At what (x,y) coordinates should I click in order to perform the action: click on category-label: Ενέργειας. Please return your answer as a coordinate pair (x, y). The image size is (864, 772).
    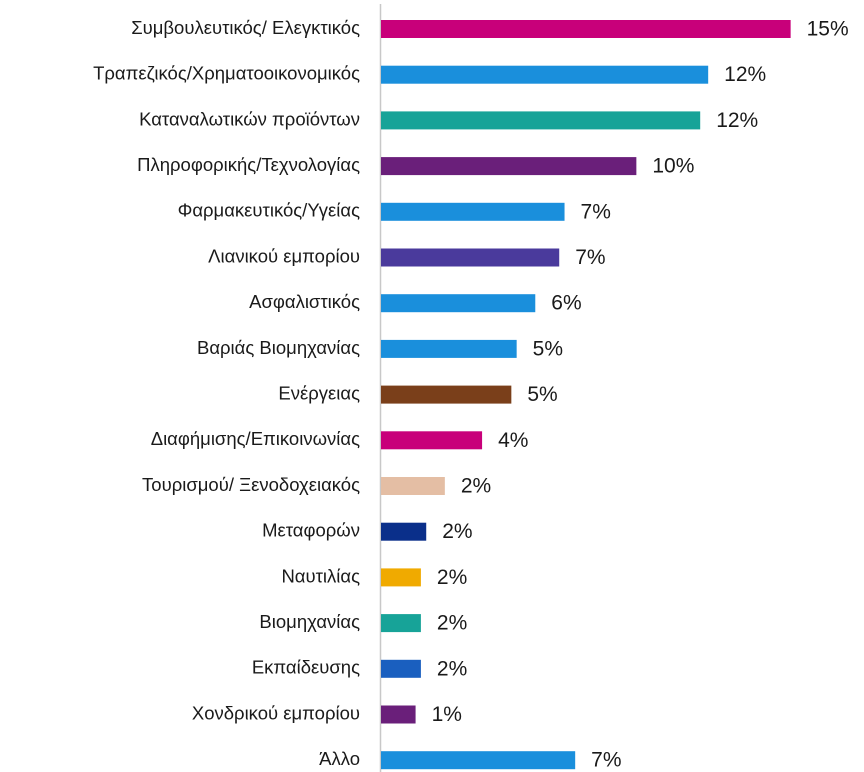
    Looking at the image, I should click on (319, 392).